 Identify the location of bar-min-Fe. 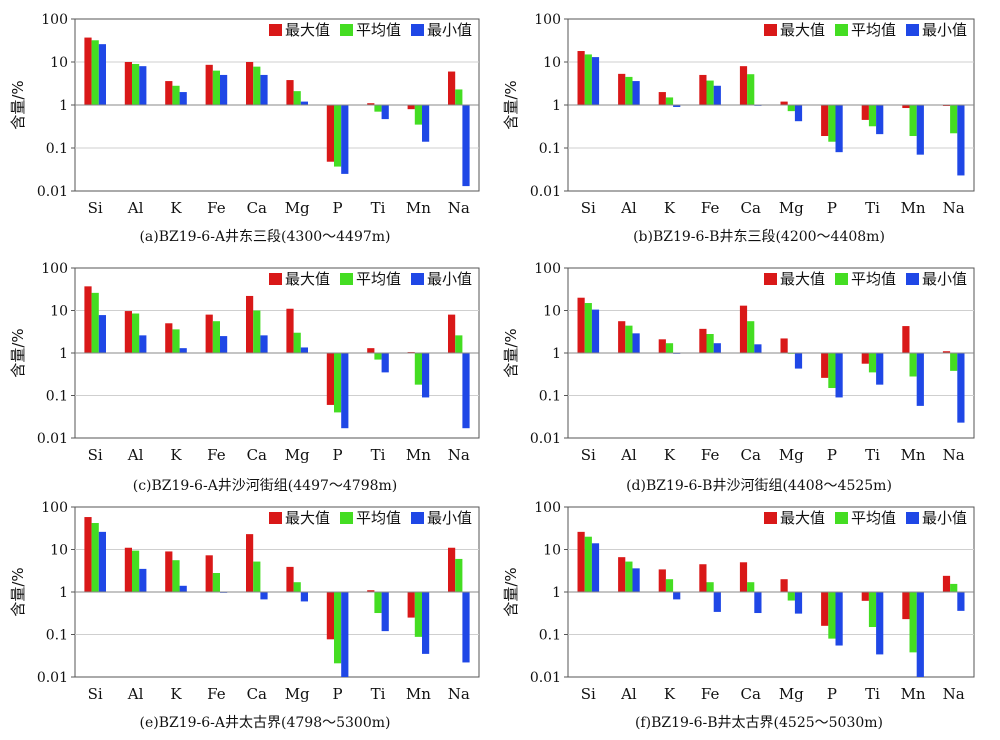
(717, 348).